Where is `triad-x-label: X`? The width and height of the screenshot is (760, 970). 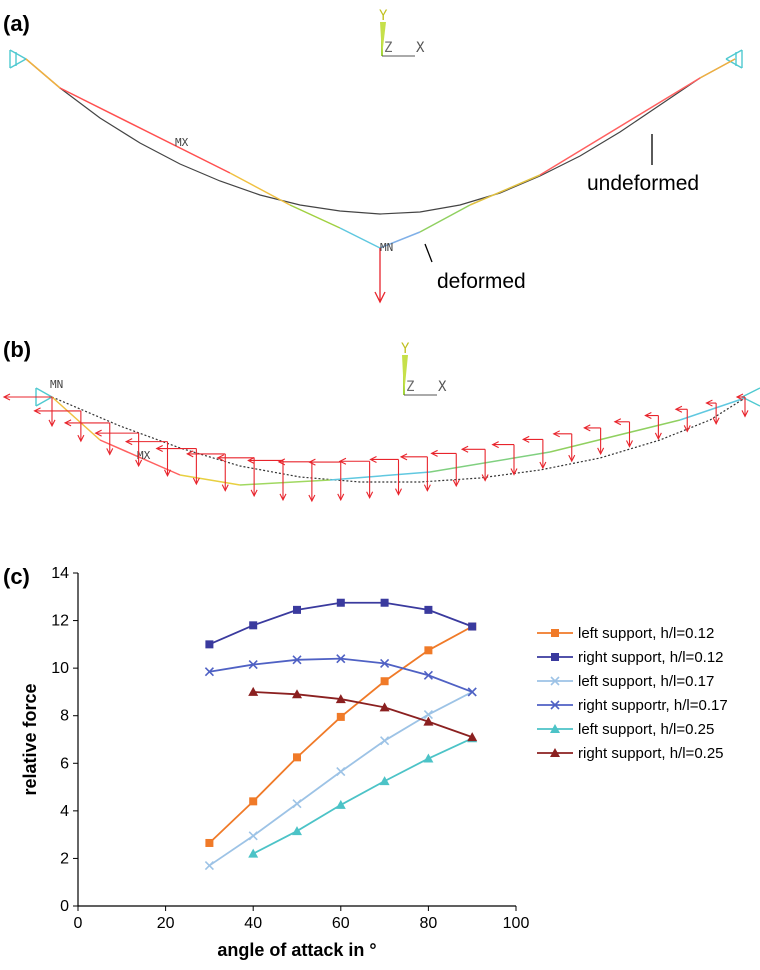 triad-x-label: X is located at coordinates (420, 48).